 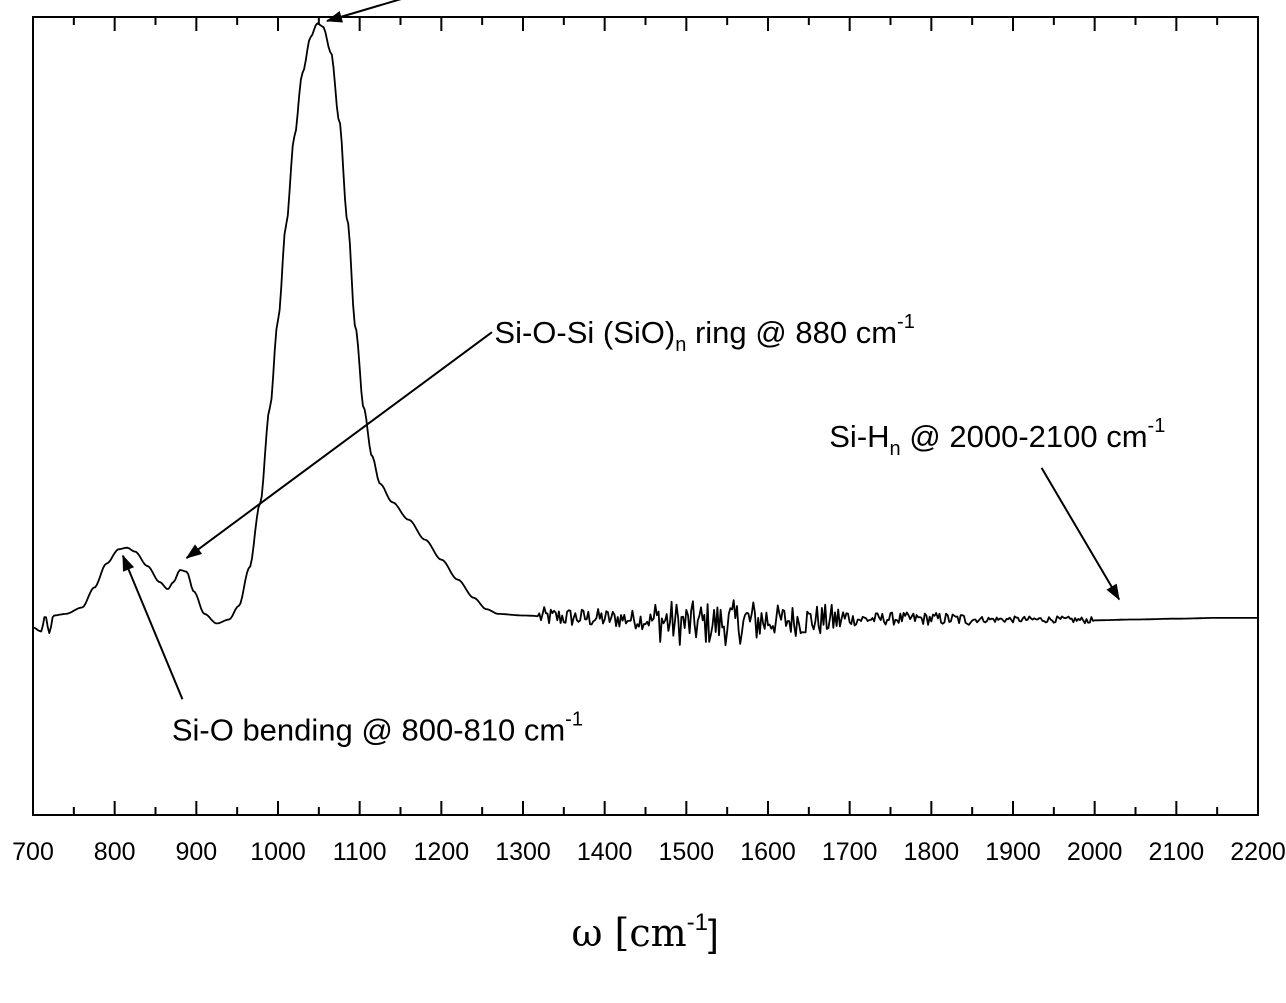 I want to click on x-tick-label: 1800, so click(x=932, y=852).